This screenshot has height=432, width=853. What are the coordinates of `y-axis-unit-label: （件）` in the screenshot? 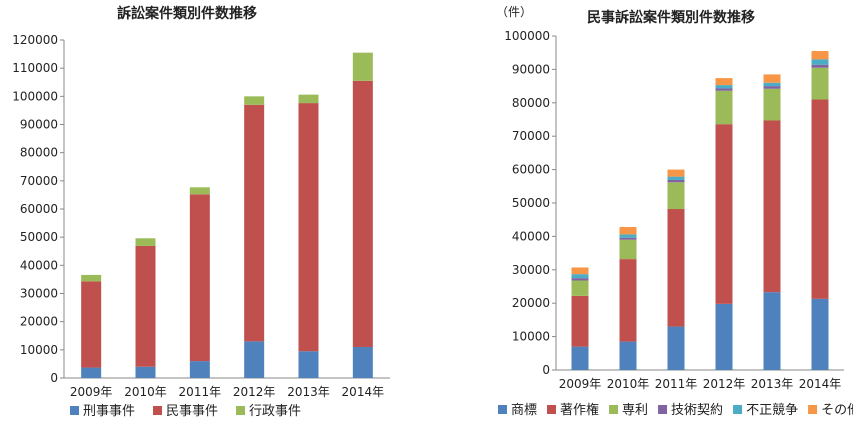 It's located at (514, 12).